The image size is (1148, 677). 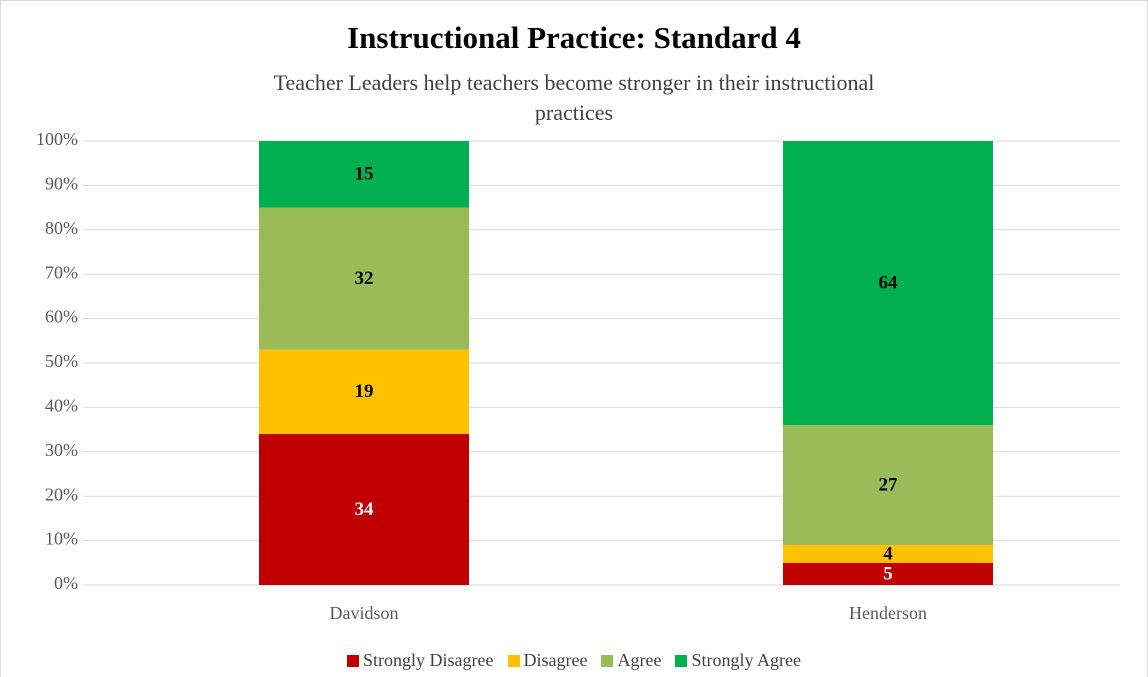 I want to click on data-label: 64, so click(x=889, y=282).